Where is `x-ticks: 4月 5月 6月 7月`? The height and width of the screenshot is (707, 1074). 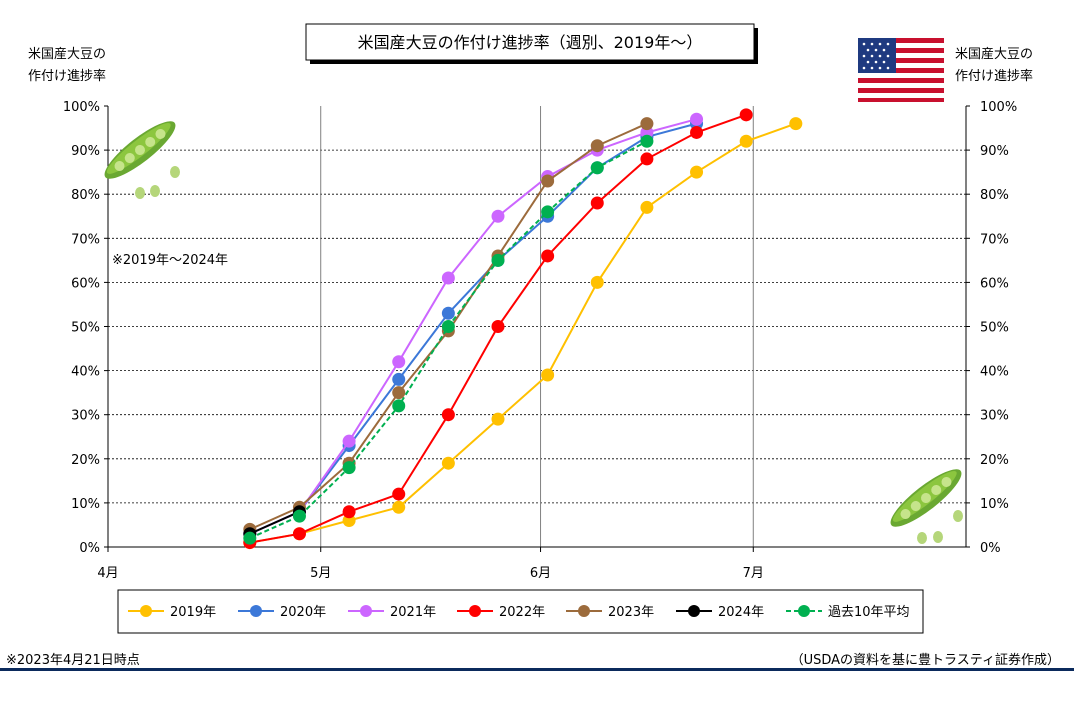
x-ticks: 4月 5月 6月 7月 is located at coordinates (430, 564).